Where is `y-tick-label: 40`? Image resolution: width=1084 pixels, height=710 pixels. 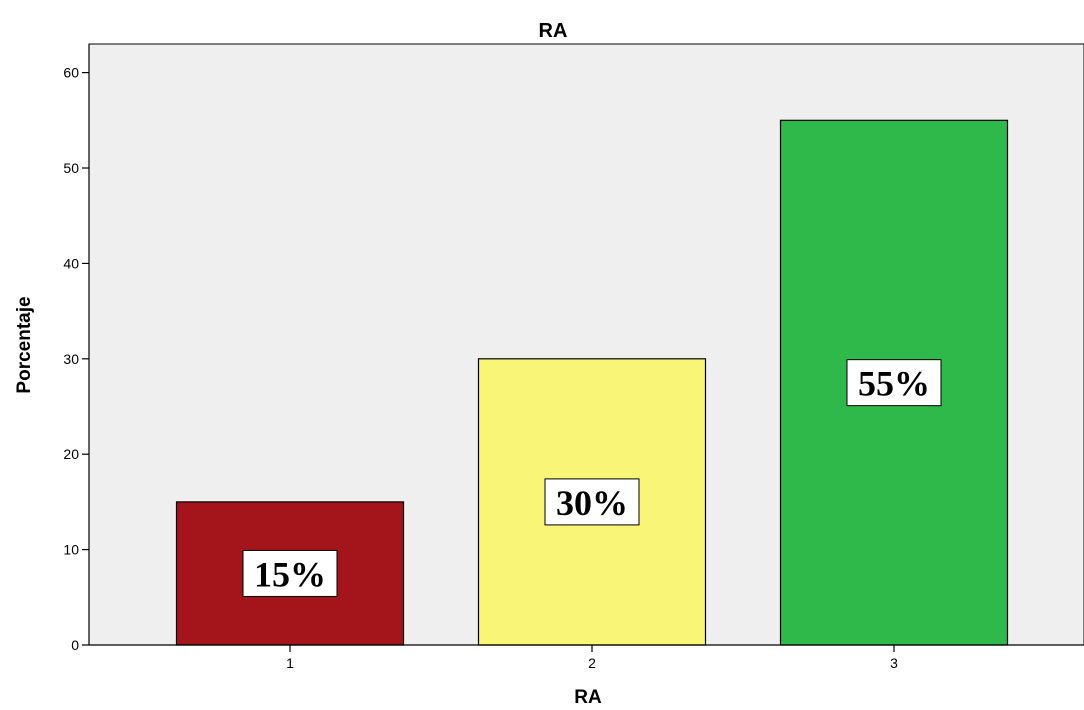
y-tick-label: 40 is located at coordinates (71, 263).